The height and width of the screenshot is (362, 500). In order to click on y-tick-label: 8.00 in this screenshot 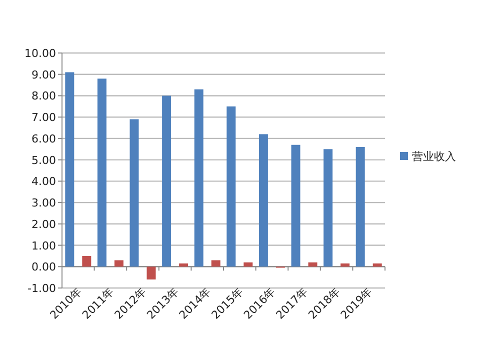, I will do `click(44, 96)`.